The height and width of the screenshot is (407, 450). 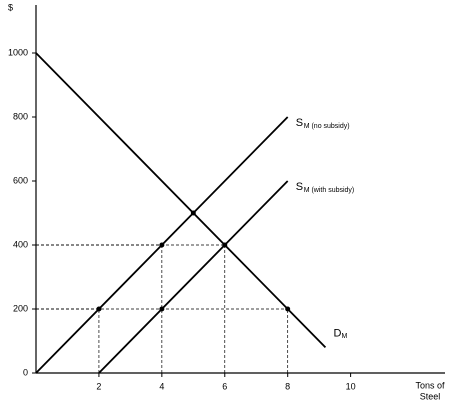 I want to click on x-tick-label: 2, so click(x=98, y=386).